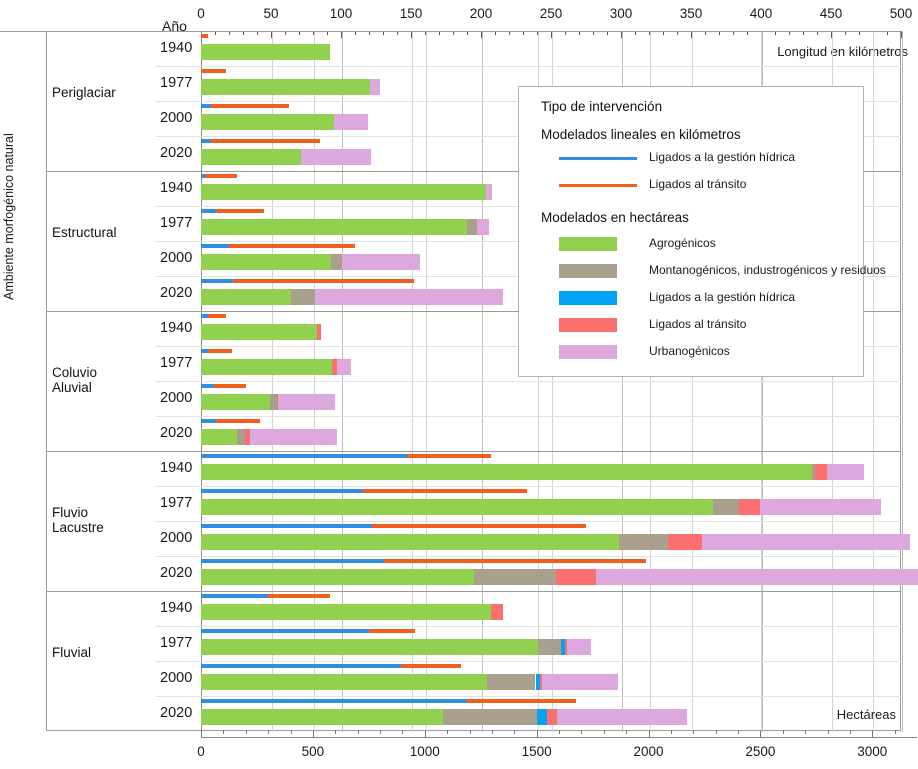  I want to click on year-column-header: Año, so click(174, 26).